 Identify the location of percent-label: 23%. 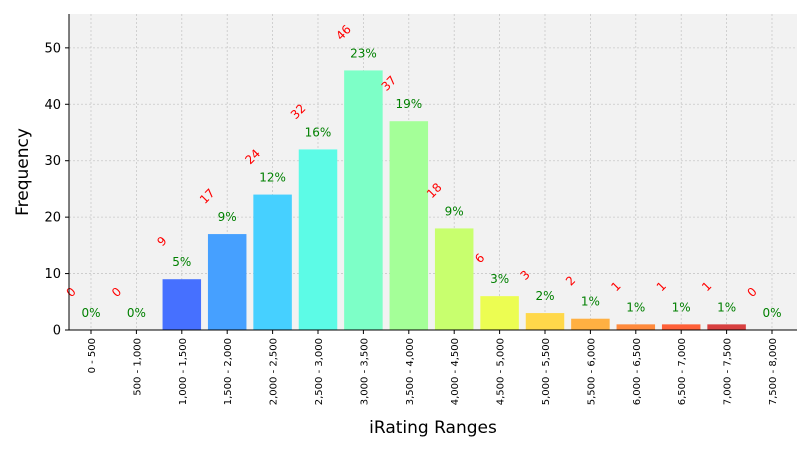
(363, 53).